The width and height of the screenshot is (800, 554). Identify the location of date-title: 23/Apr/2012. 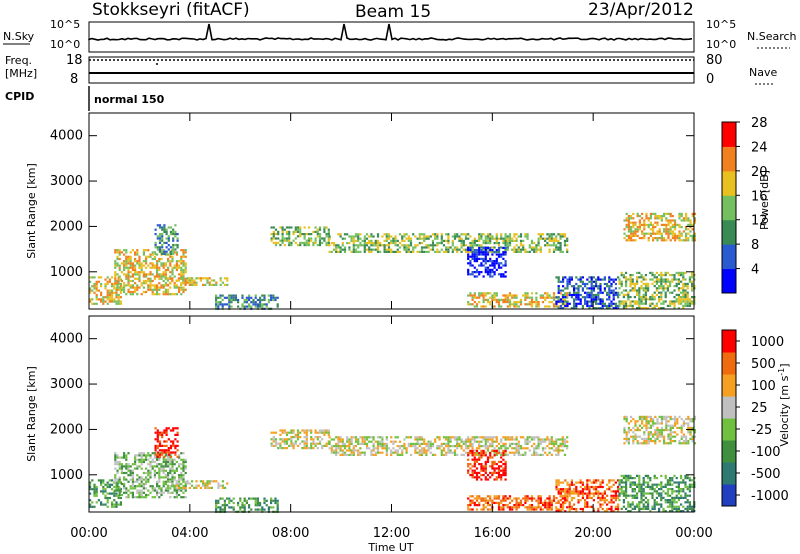
(641, 10).